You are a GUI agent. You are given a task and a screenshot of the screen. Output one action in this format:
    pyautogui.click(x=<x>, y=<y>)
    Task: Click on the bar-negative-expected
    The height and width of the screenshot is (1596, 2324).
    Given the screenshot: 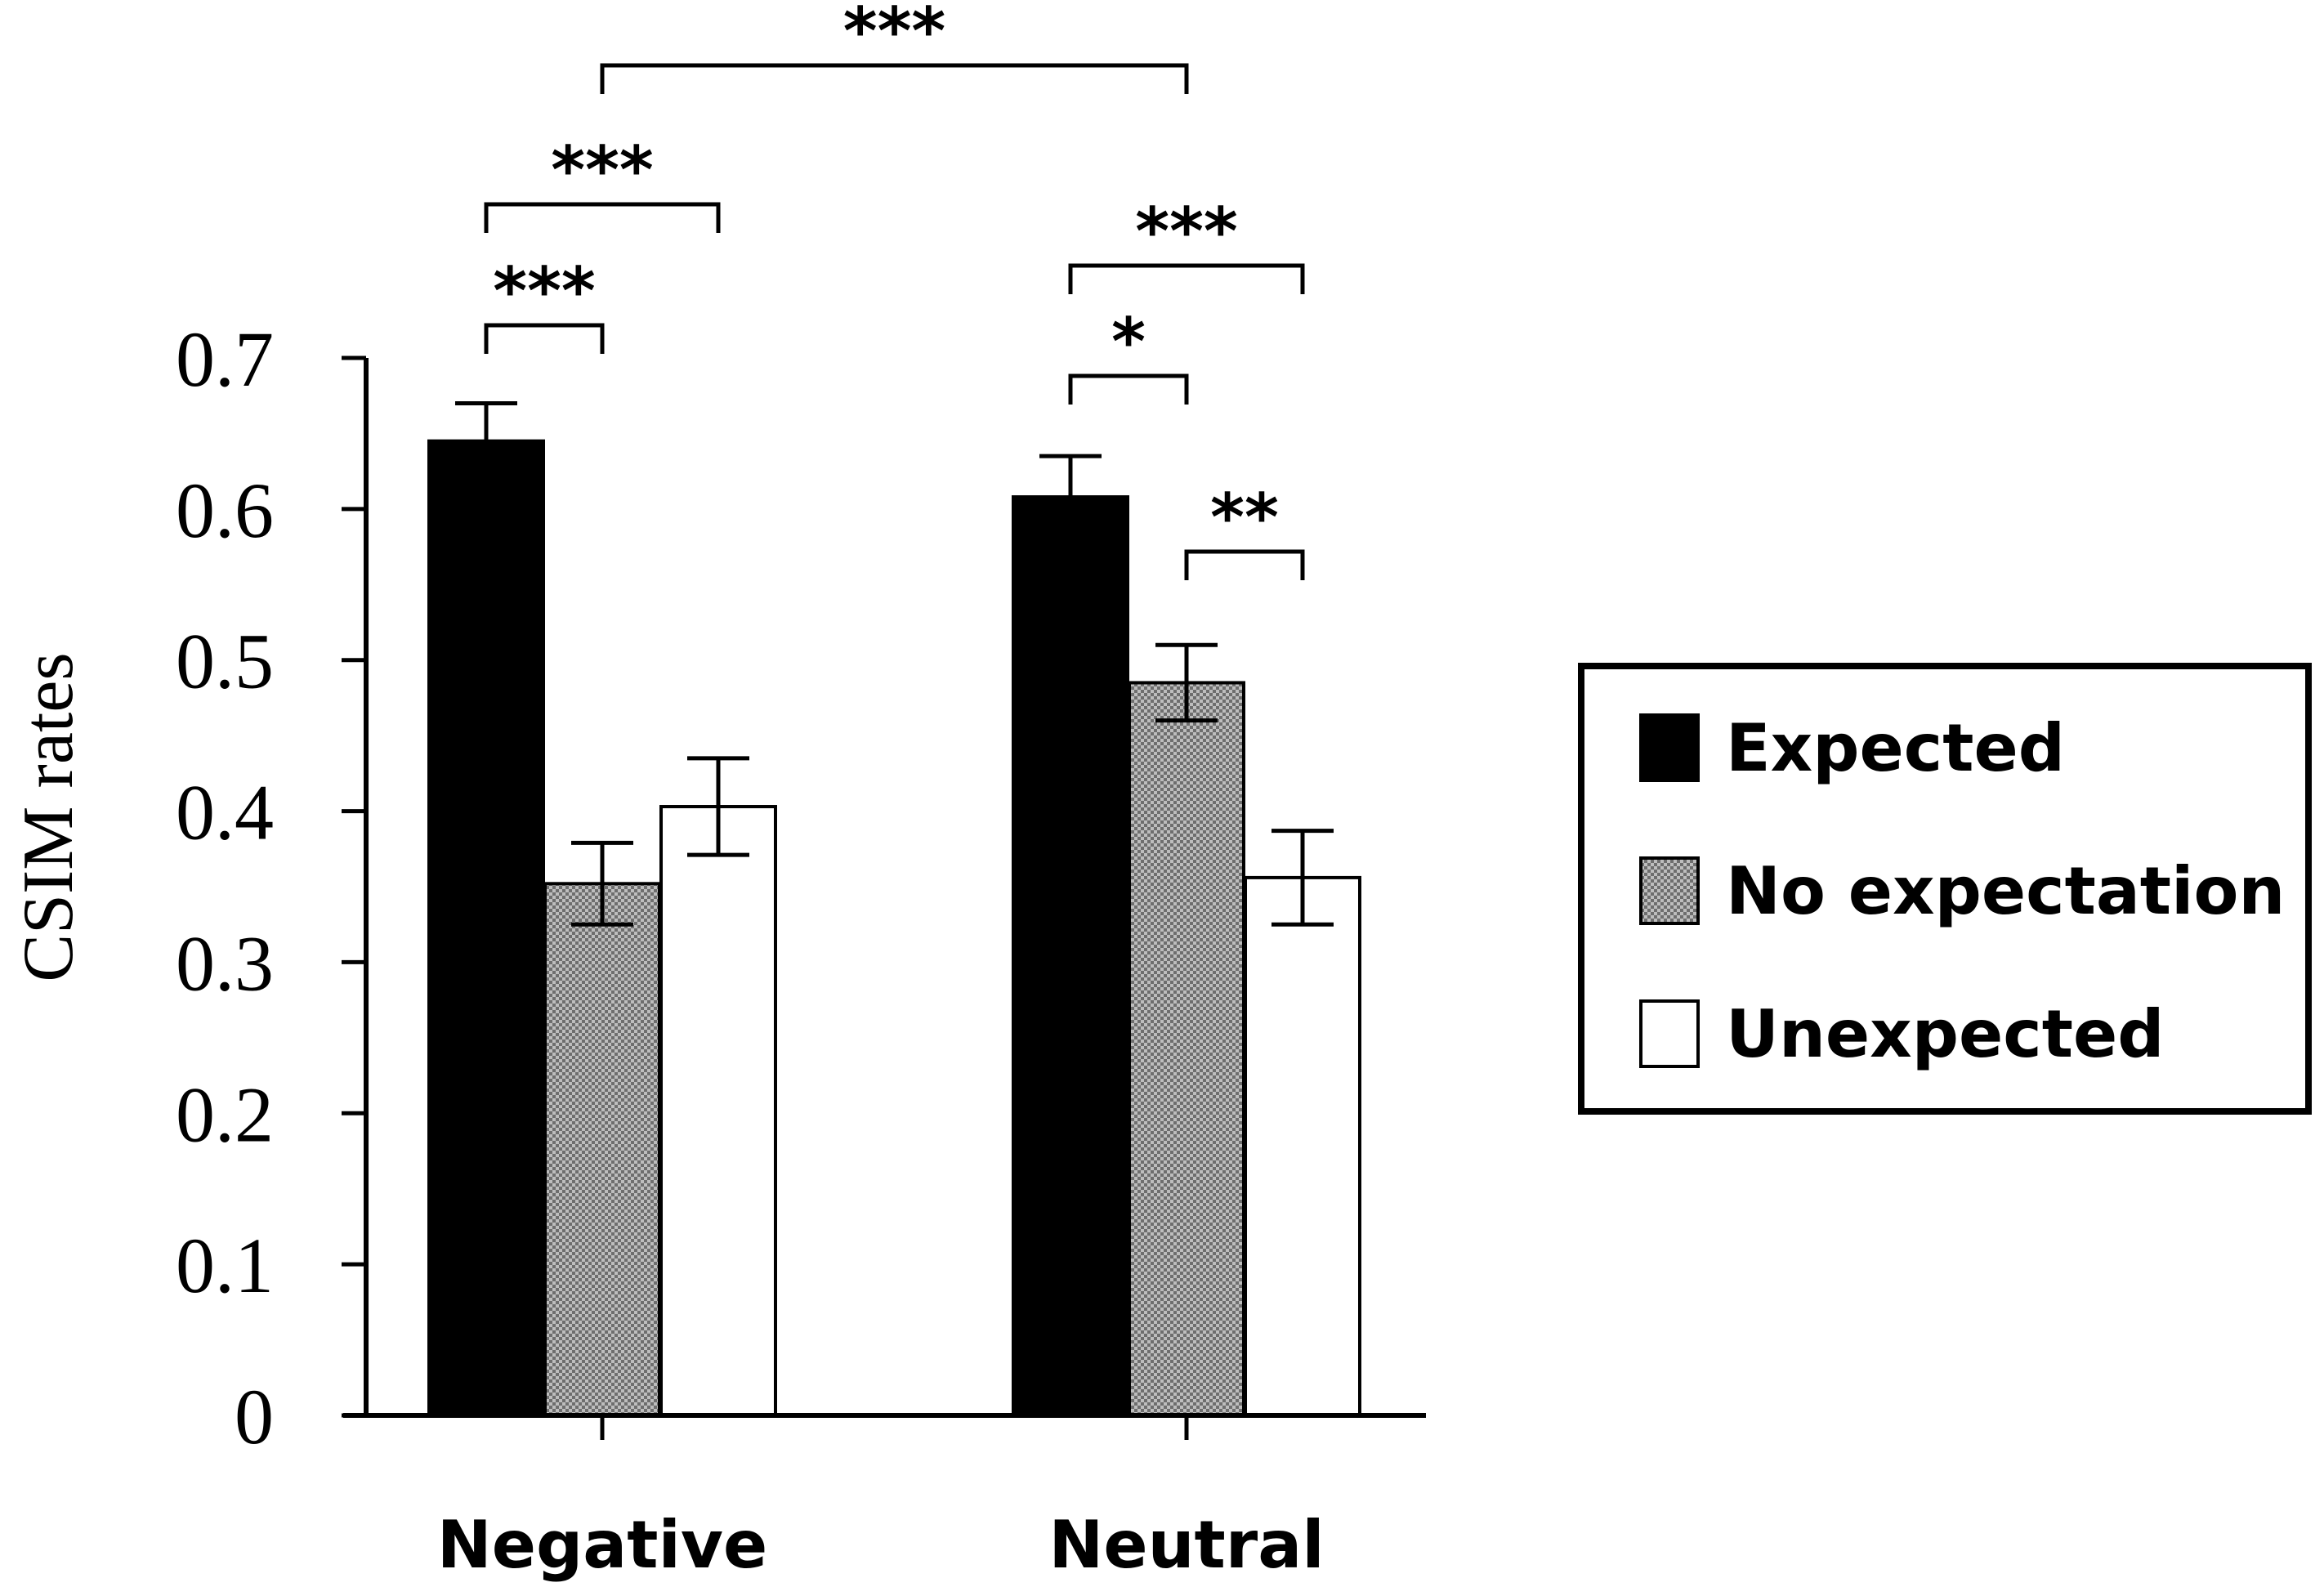 What is the action you would take?
    pyautogui.click(x=486, y=928)
    